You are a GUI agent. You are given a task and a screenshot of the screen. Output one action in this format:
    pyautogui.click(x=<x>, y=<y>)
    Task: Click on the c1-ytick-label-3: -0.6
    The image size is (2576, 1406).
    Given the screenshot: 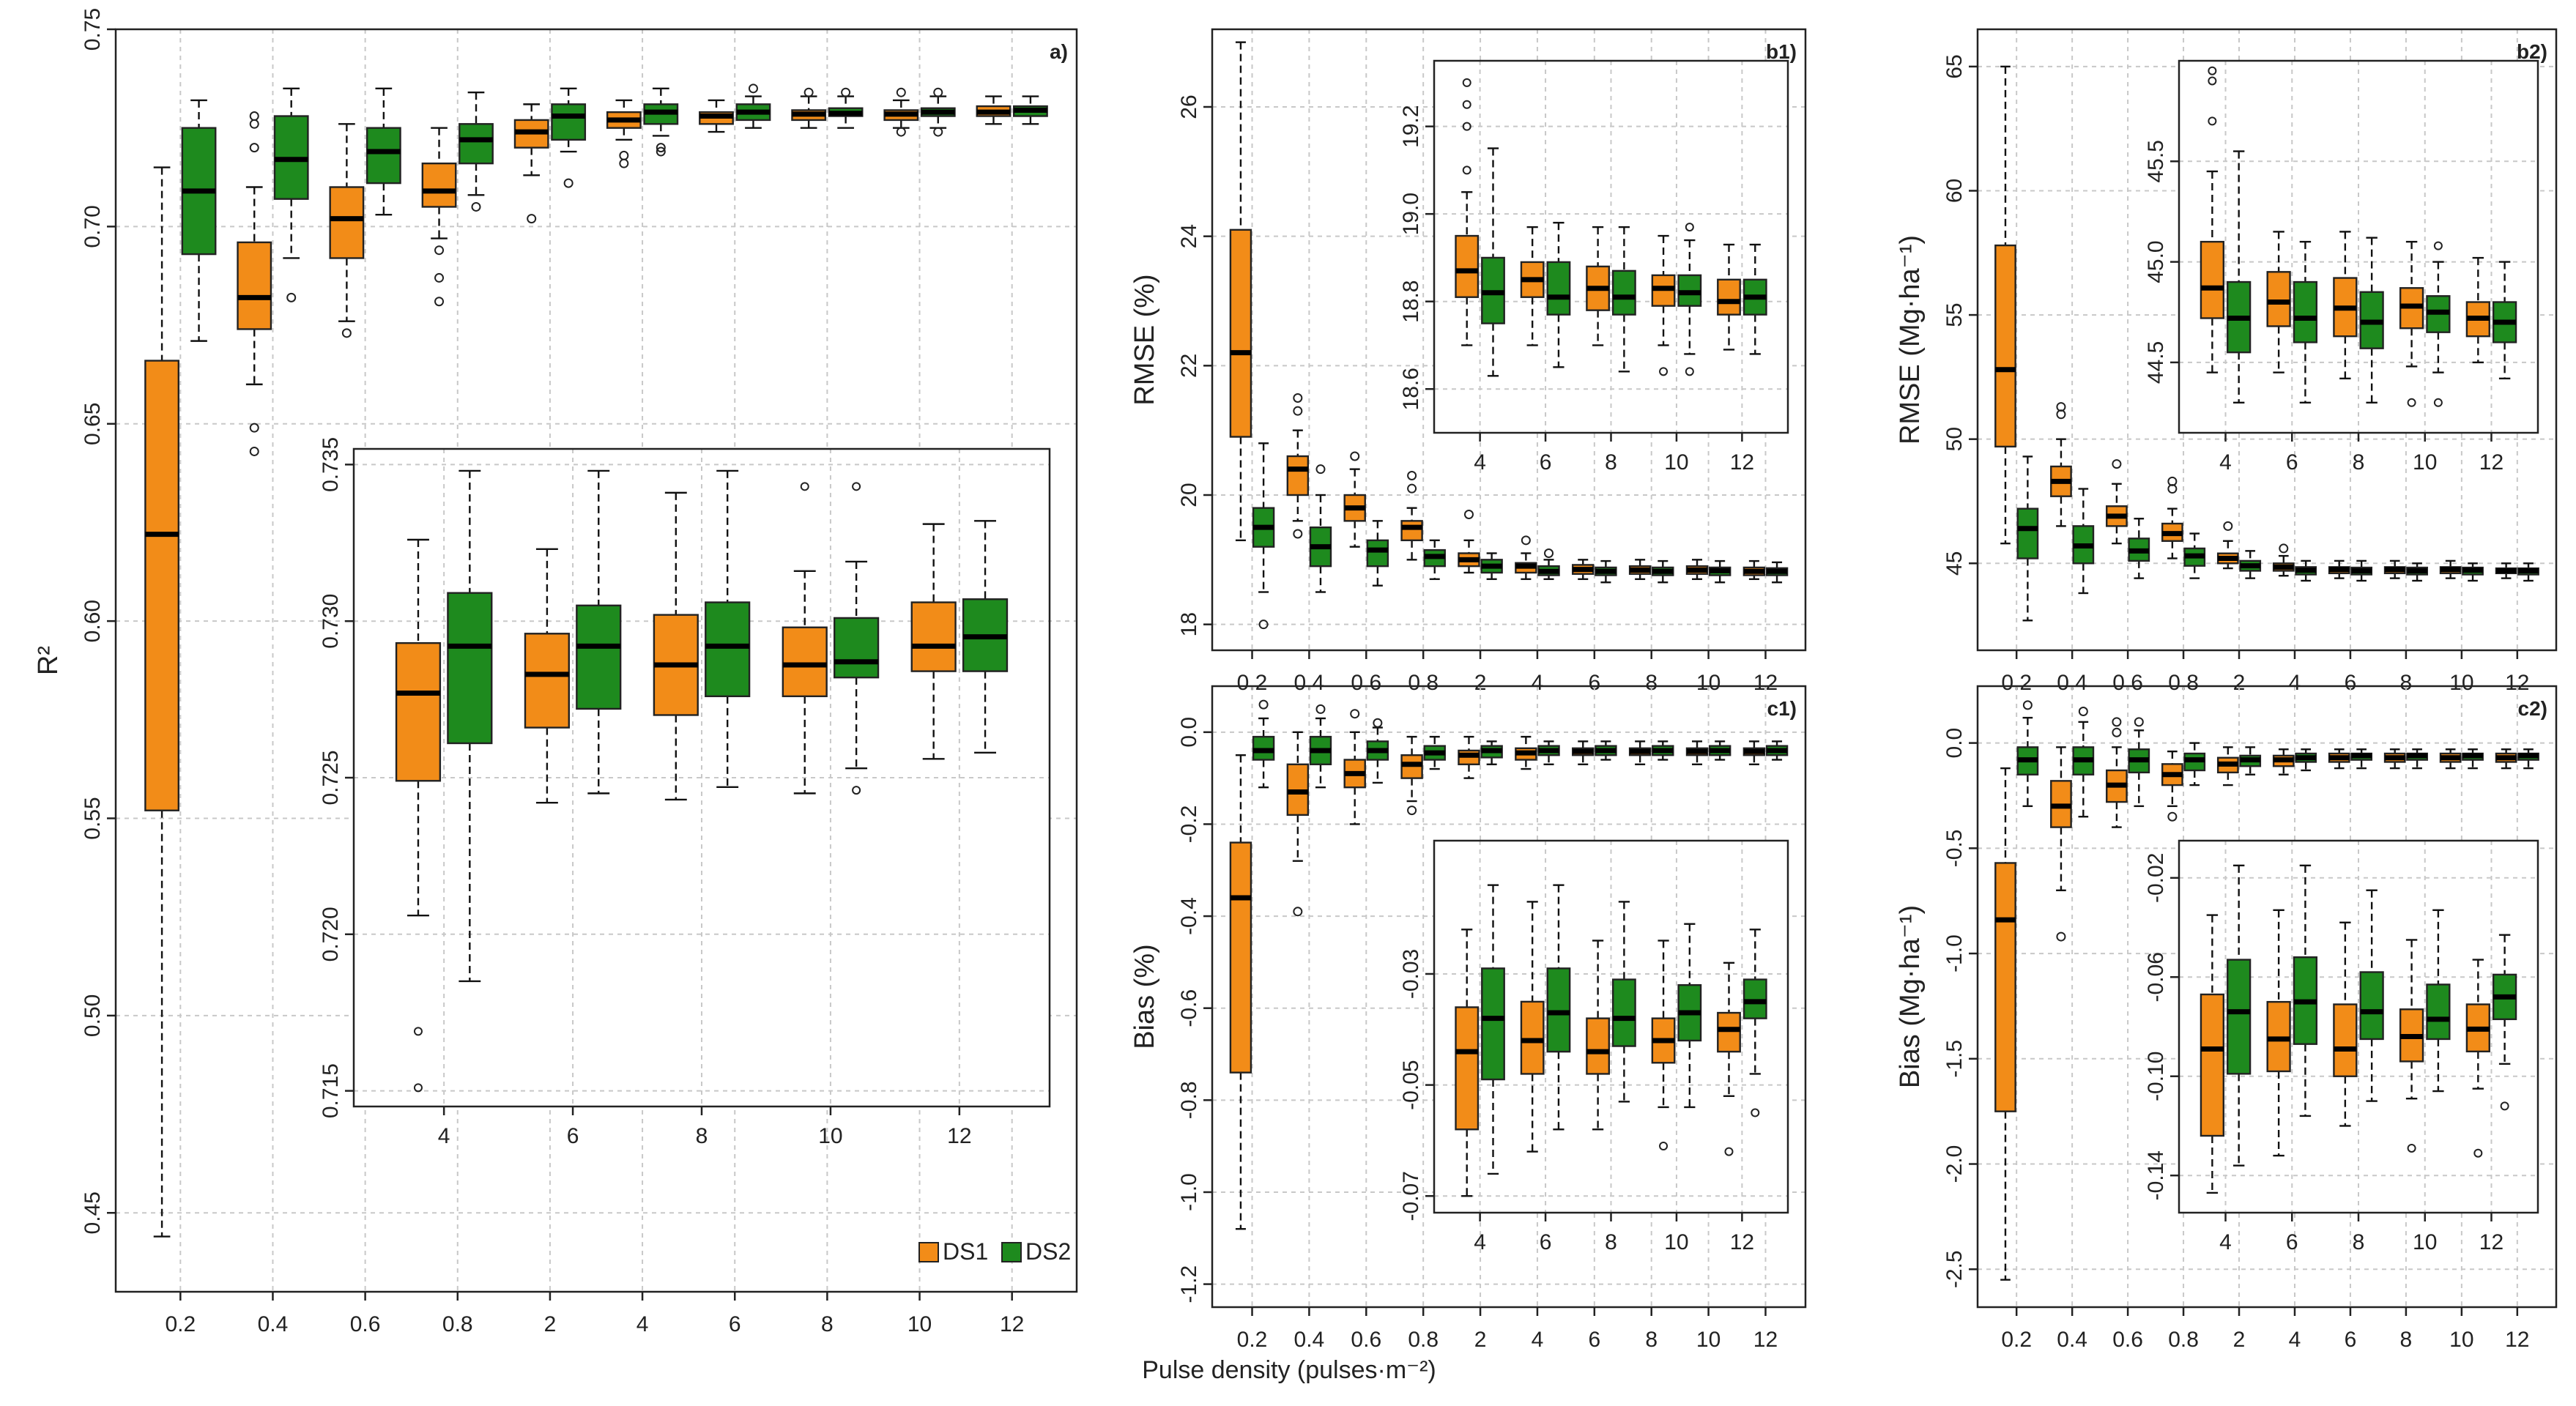 What is the action you would take?
    pyautogui.click(x=1189, y=1008)
    